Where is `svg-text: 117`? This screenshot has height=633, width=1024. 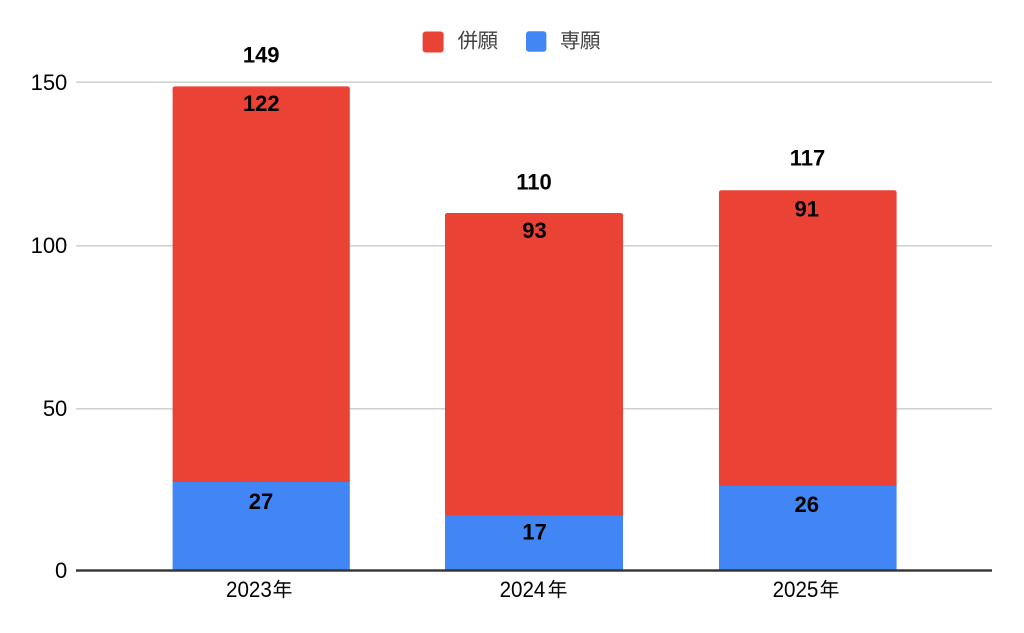 svg-text: 117 is located at coordinates (808, 158).